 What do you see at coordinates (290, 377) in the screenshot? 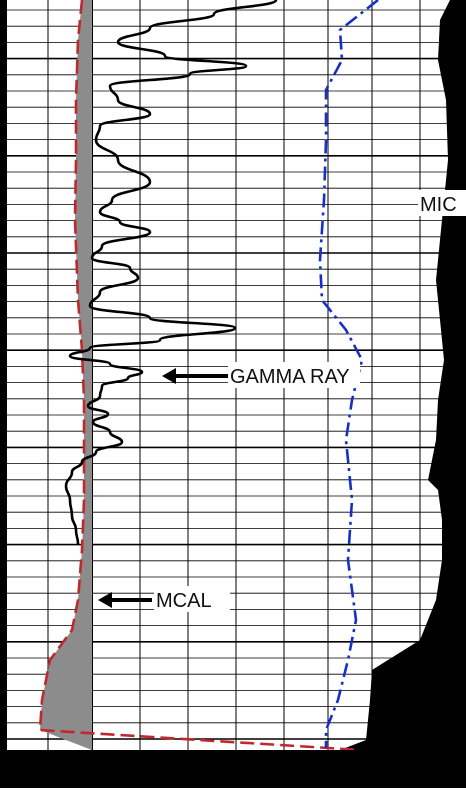
I see `gamma-ray-label: GAMMA RAY` at bounding box center [290, 377].